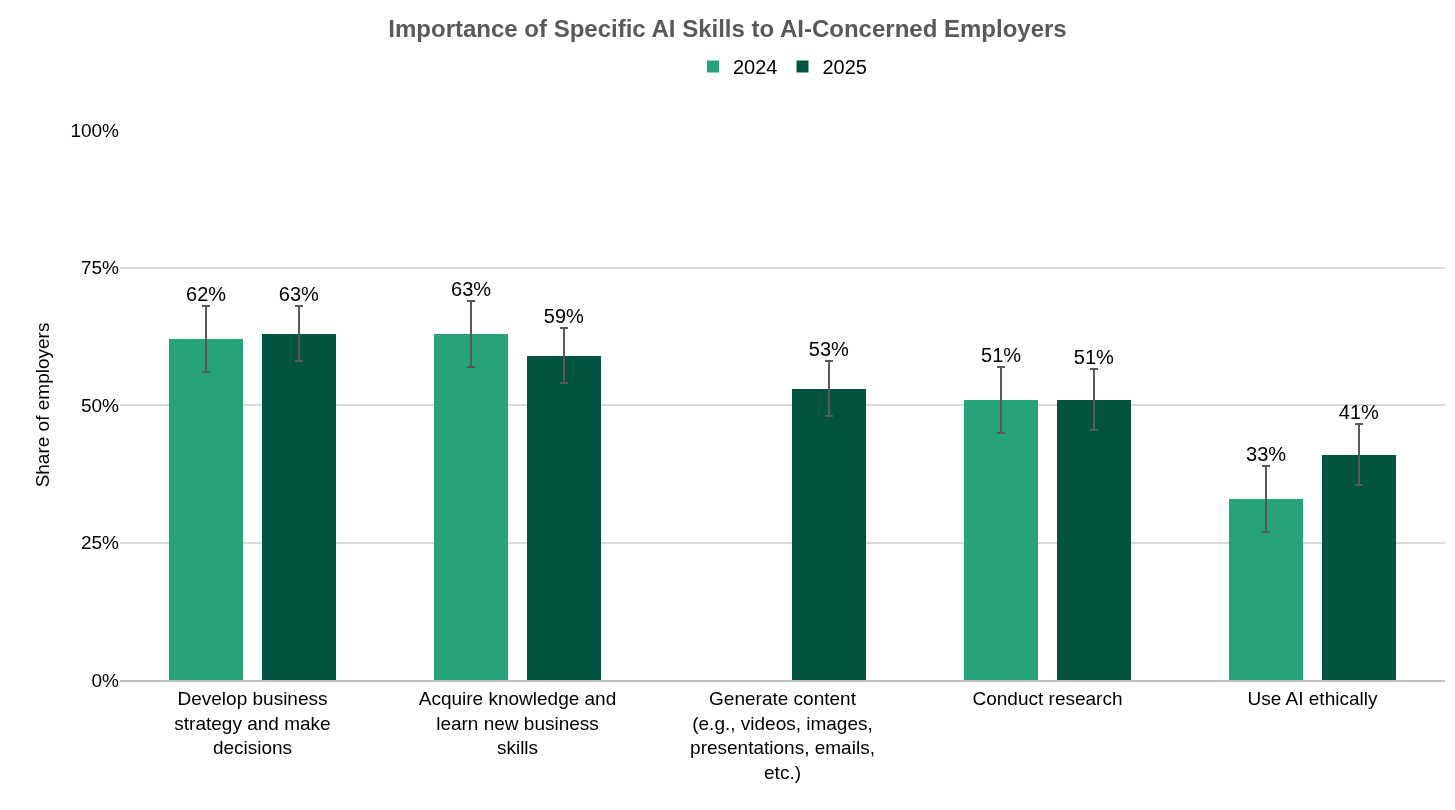 This screenshot has width=1455, height=810. I want to click on y-axis-title: Share of employers, so click(43, 405).